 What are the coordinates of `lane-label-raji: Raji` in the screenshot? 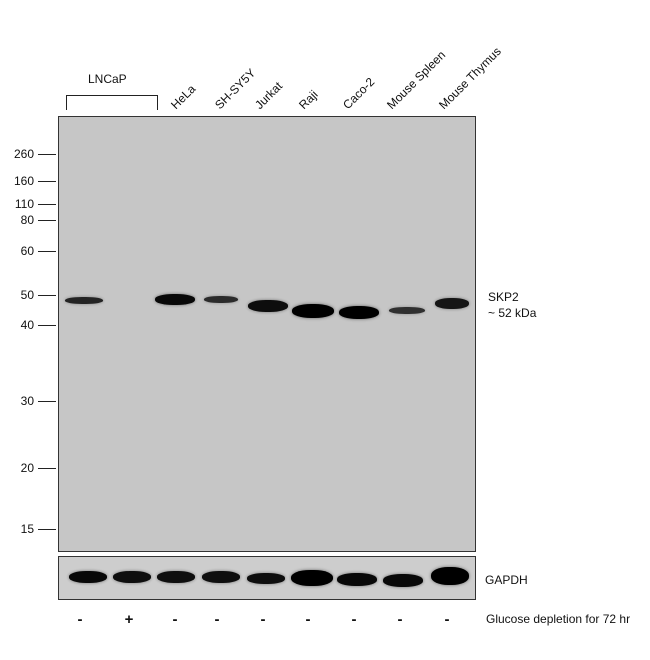 It's located at (308, 99).